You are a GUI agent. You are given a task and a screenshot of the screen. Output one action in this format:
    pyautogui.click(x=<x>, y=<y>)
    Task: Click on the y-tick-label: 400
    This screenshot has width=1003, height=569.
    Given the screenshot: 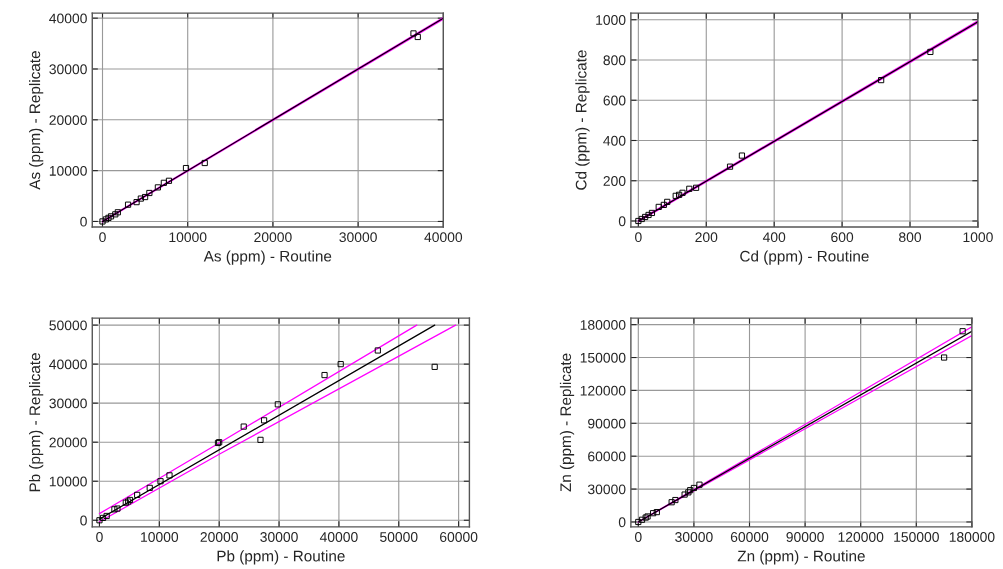 What is the action you would take?
    pyautogui.click(x=614, y=140)
    